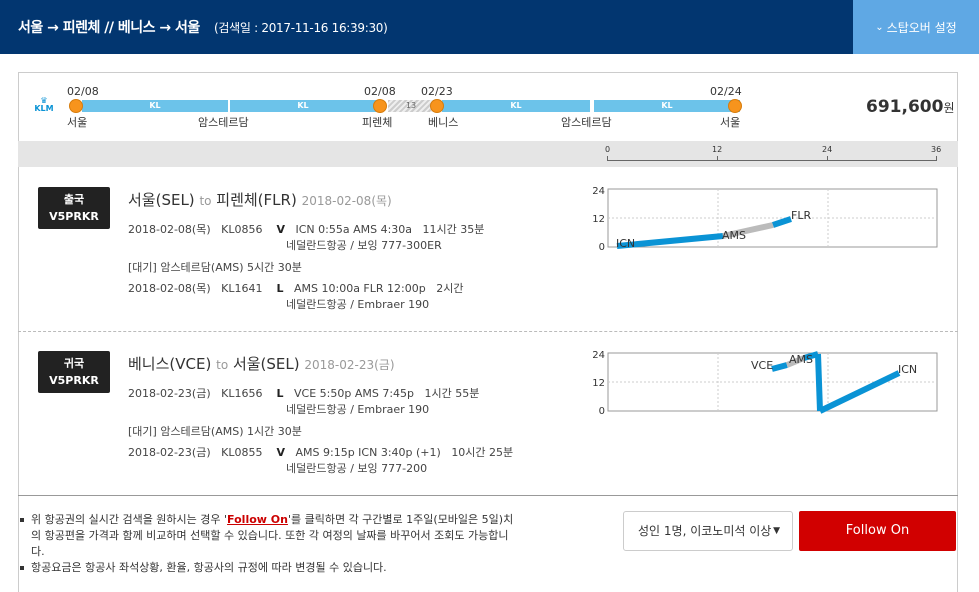 The height and width of the screenshot is (592, 979). Describe the element at coordinates (443, 122) in the screenshot. I see `timeline-city: 베니스` at that location.